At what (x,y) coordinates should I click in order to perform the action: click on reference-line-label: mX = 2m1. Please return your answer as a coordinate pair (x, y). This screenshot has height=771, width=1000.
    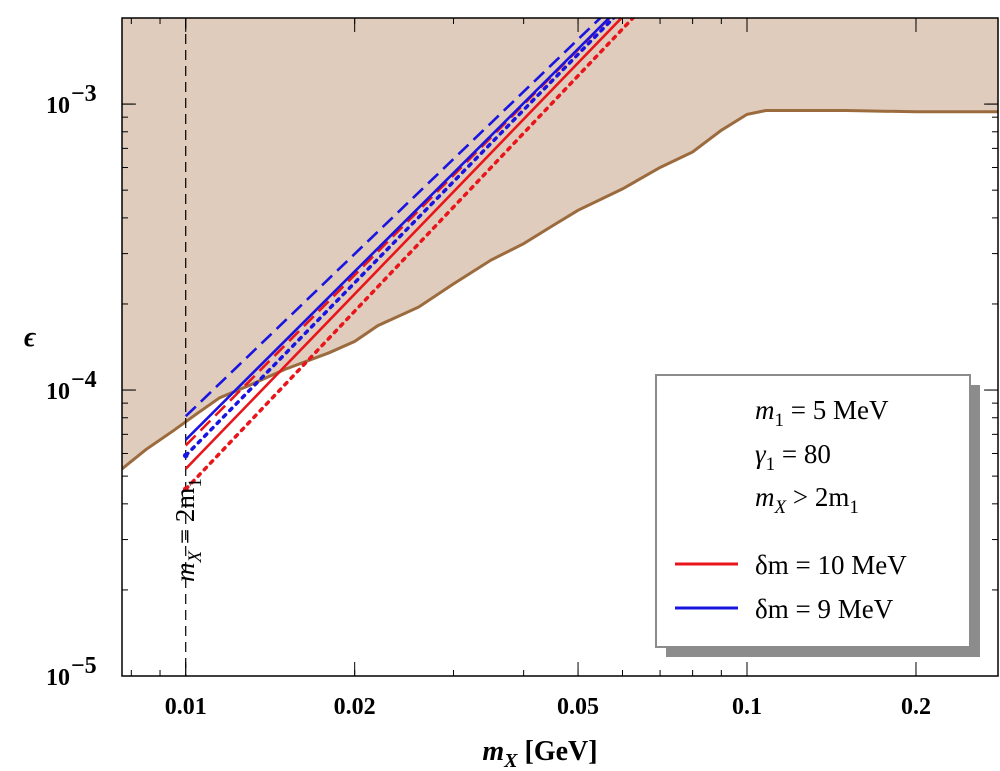
    Looking at the image, I should click on (188, 530).